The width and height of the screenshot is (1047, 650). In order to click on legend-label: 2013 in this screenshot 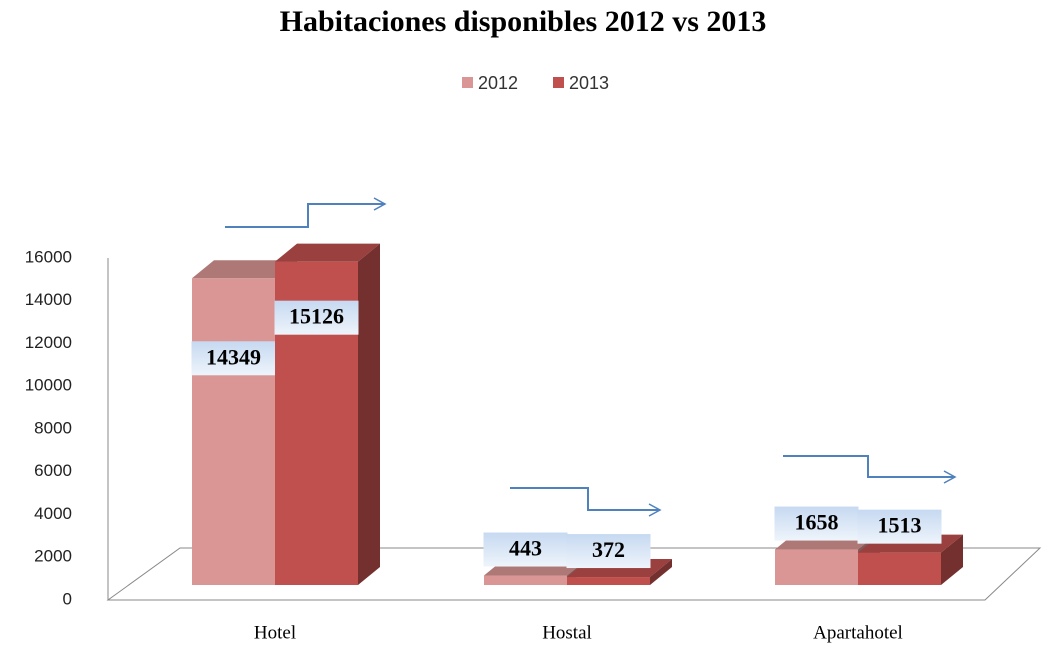, I will do `click(589, 83)`.